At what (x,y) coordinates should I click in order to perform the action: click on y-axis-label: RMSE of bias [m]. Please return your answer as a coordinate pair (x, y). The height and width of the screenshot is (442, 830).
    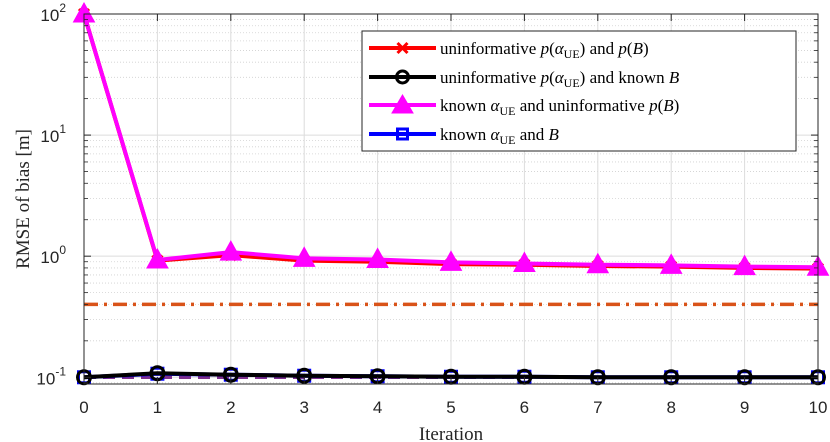
    Looking at the image, I should click on (23, 199).